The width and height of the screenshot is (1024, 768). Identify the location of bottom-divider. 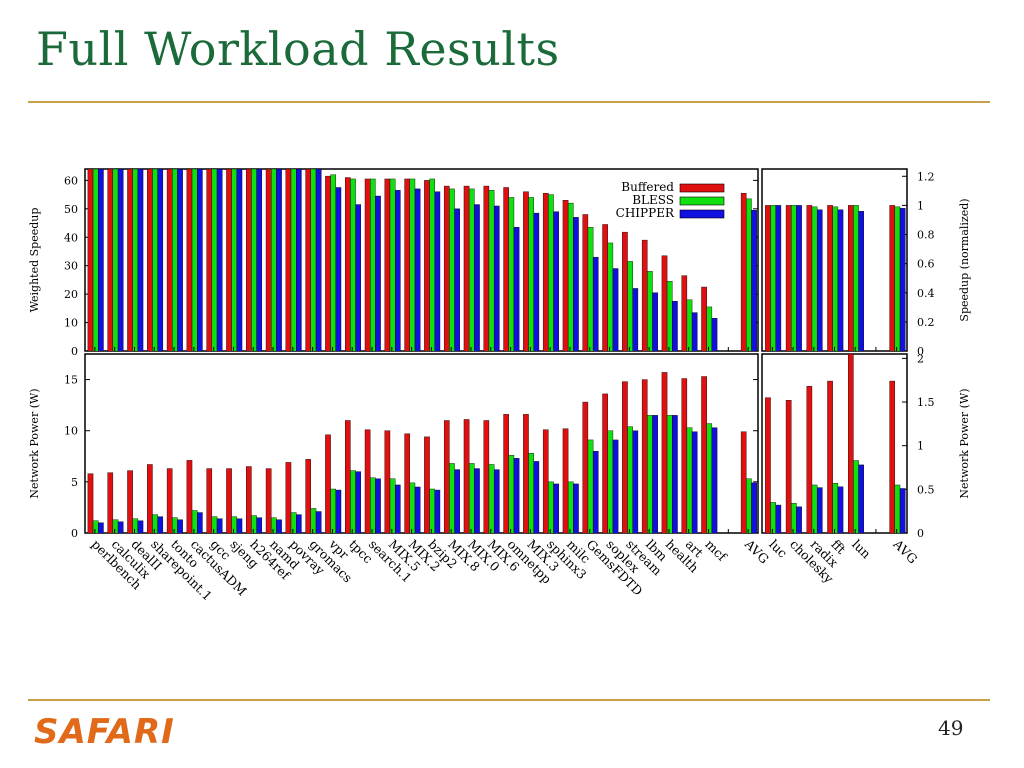
(509, 700).